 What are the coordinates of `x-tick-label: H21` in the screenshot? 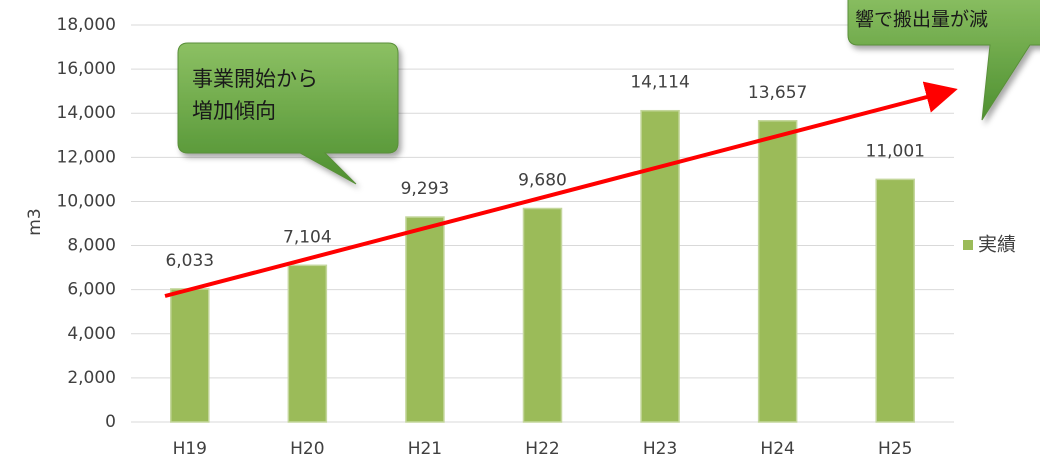 It's located at (425, 449).